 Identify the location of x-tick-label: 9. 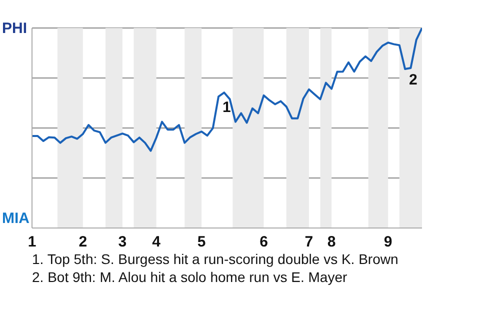
(388, 242).